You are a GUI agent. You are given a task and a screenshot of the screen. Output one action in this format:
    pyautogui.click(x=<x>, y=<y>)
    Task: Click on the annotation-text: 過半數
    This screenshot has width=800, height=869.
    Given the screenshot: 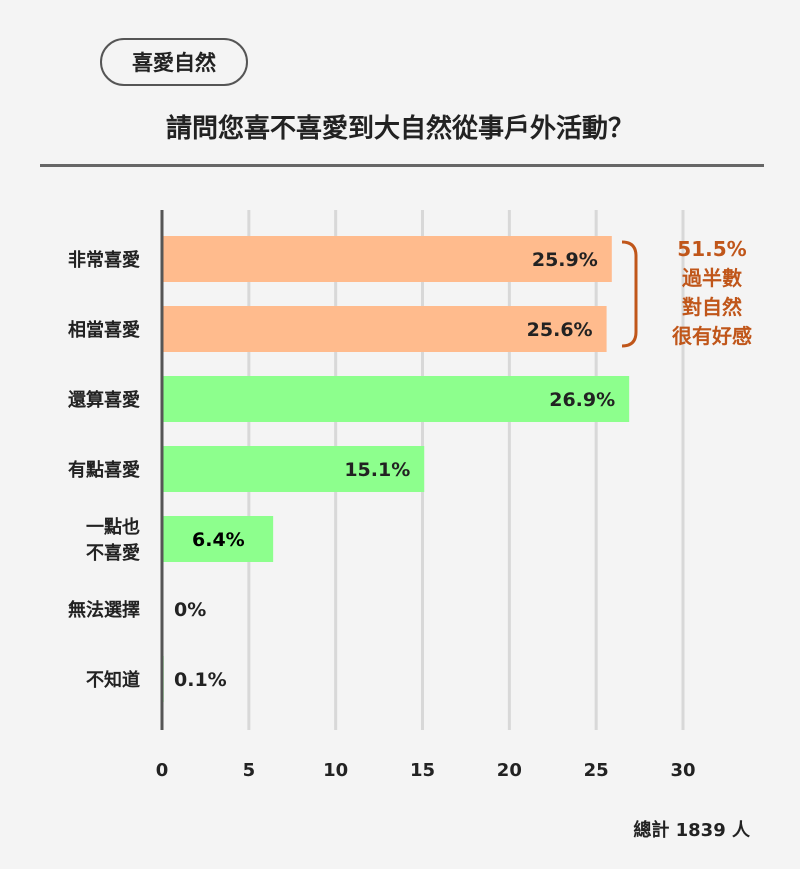 What is the action you would take?
    pyautogui.click(x=712, y=278)
    